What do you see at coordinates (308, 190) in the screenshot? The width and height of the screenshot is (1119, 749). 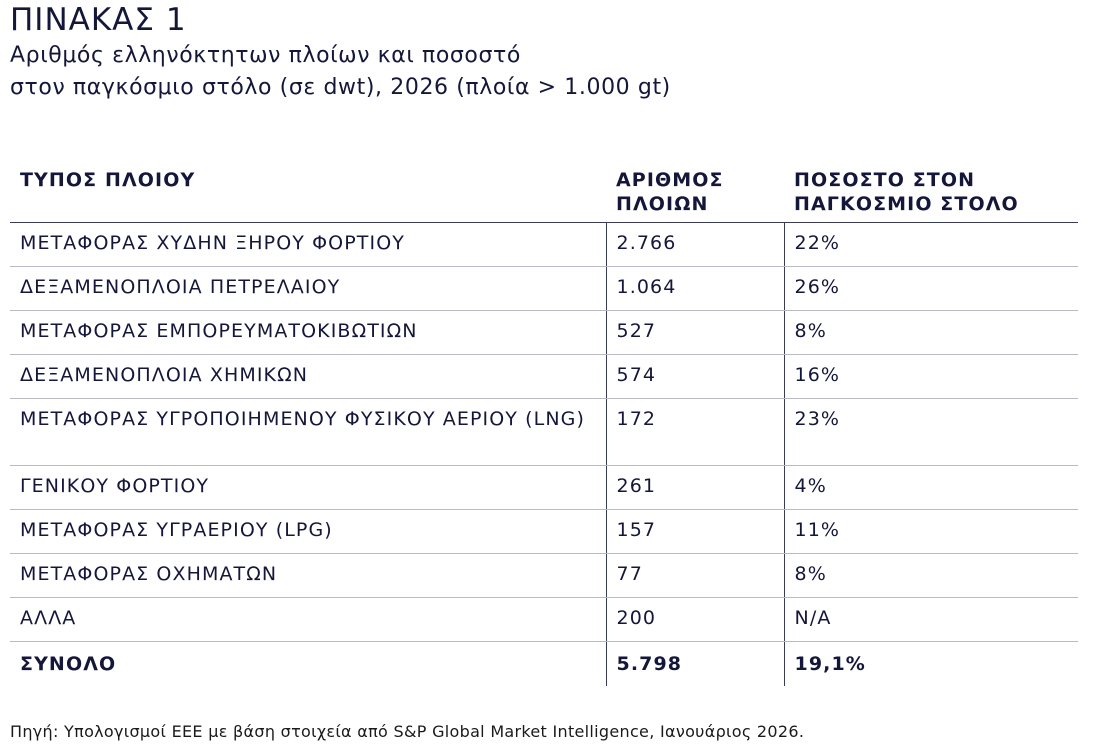 I see `header-ship-type: ΤΥΠΟΣ ΠΛΟΙΟΥ` at bounding box center [308, 190].